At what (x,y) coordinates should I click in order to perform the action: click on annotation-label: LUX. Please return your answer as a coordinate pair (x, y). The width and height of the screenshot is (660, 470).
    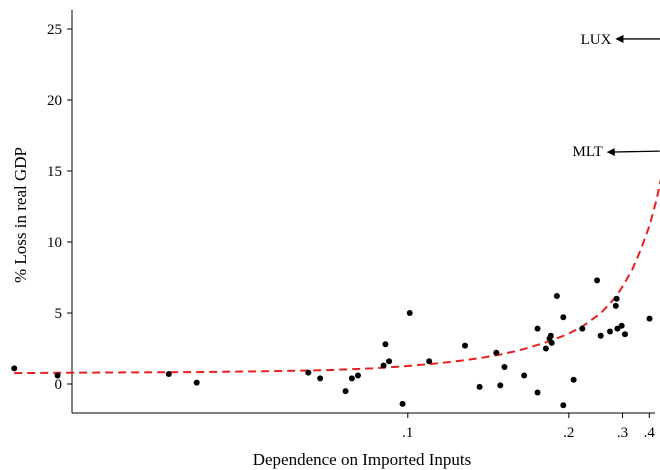
    Looking at the image, I should click on (596, 40).